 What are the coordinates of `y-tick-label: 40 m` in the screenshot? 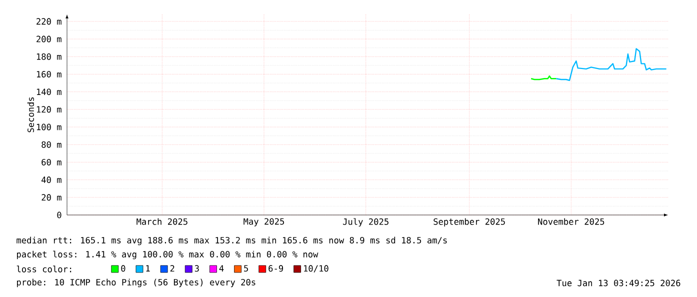 It's located at (52, 180).